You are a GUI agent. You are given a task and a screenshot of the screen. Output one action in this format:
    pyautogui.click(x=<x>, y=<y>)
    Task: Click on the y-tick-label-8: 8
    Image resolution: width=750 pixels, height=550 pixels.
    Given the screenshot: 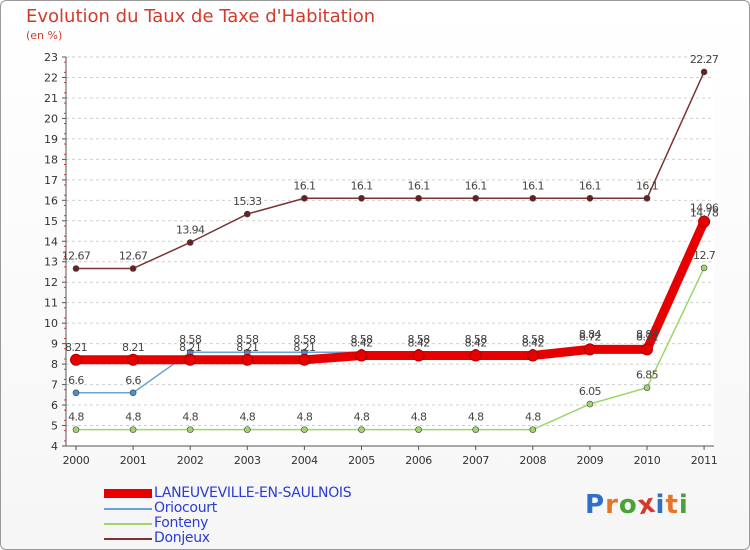 What is the action you would take?
    pyautogui.click(x=54, y=364)
    